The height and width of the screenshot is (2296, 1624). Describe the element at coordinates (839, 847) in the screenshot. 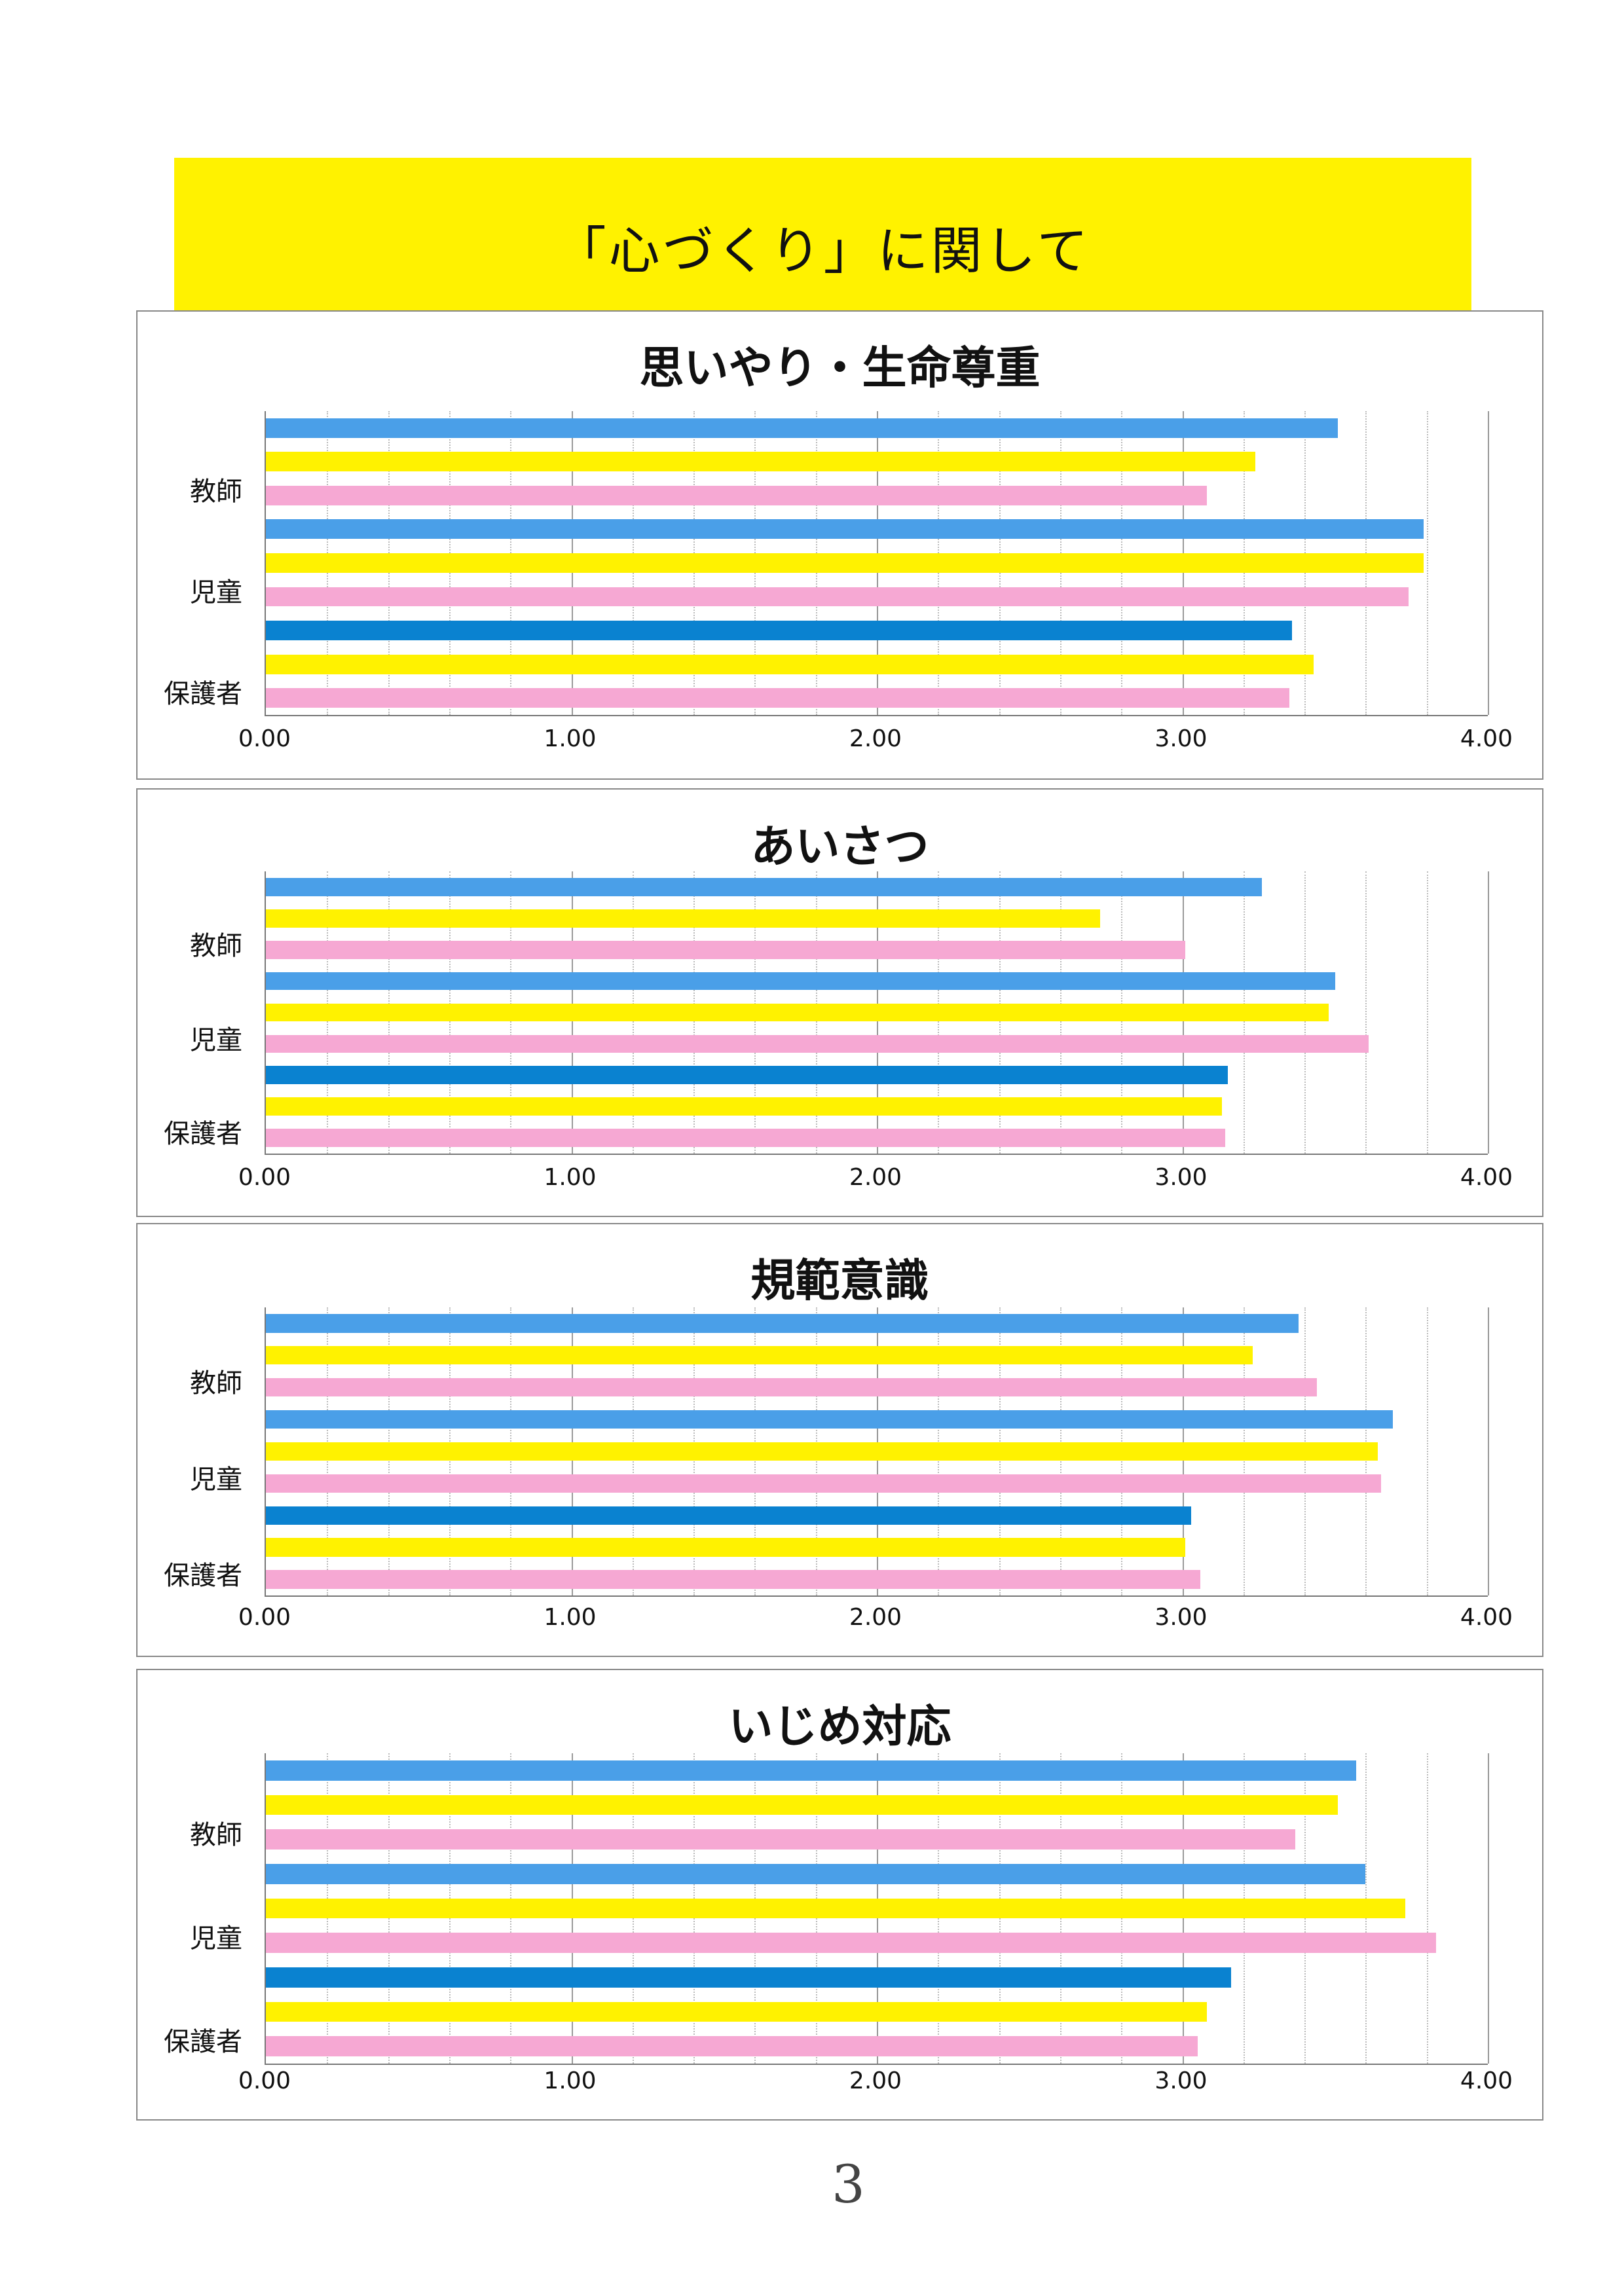

I see `chart-title: あいさつ` at that location.